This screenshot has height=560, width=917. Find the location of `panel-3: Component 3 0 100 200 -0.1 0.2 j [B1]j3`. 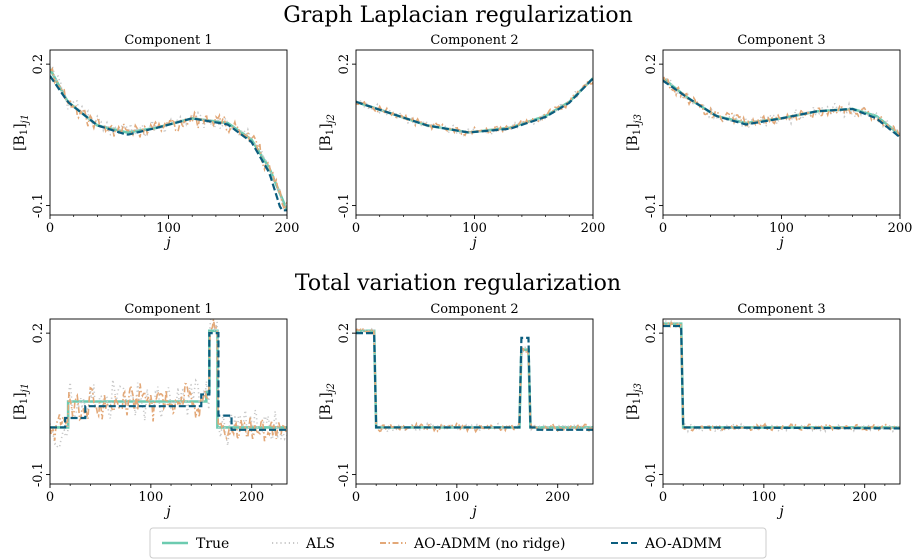

panel-3: Component 3 0 100 200 -0.1 0.2 j [B1]j3 is located at coordinates (768, 142).